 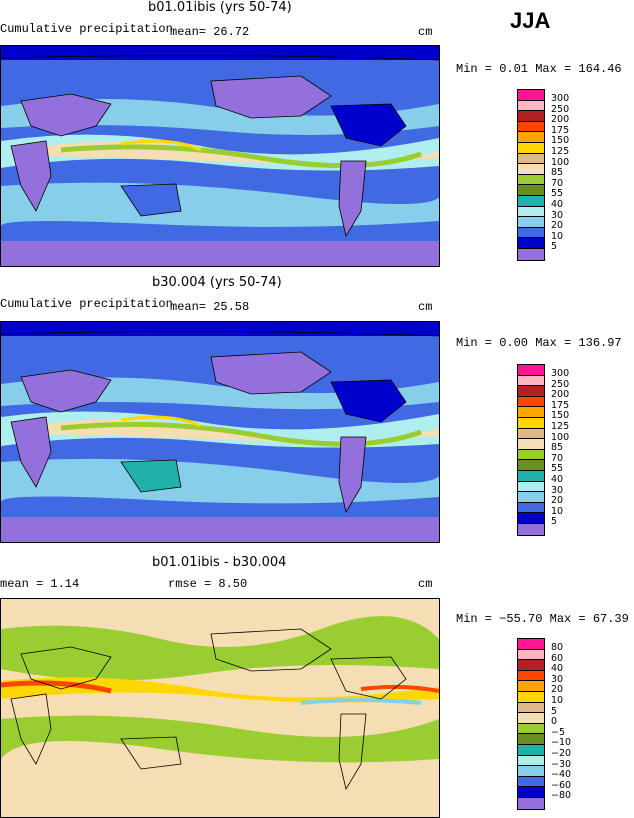 What do you see at coordinates (208, 584) in the screenshot?
I see `panel3-rmse-label: rmse = 8.50` at bounding box center [208, 584].